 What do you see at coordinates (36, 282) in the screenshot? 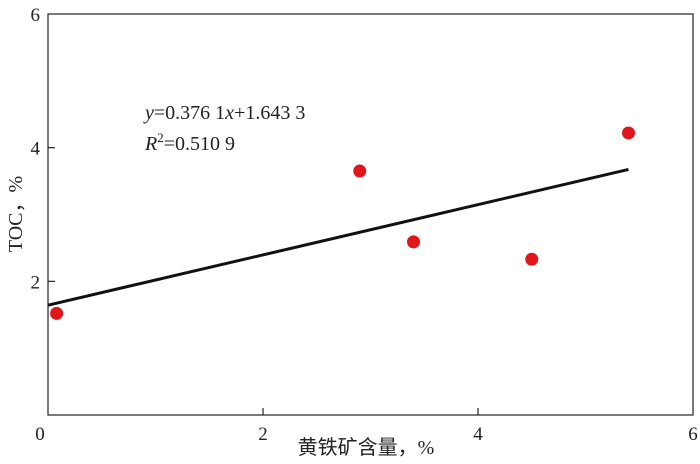
I see `y-tick-label: 2` at bounding box center [36, 282].